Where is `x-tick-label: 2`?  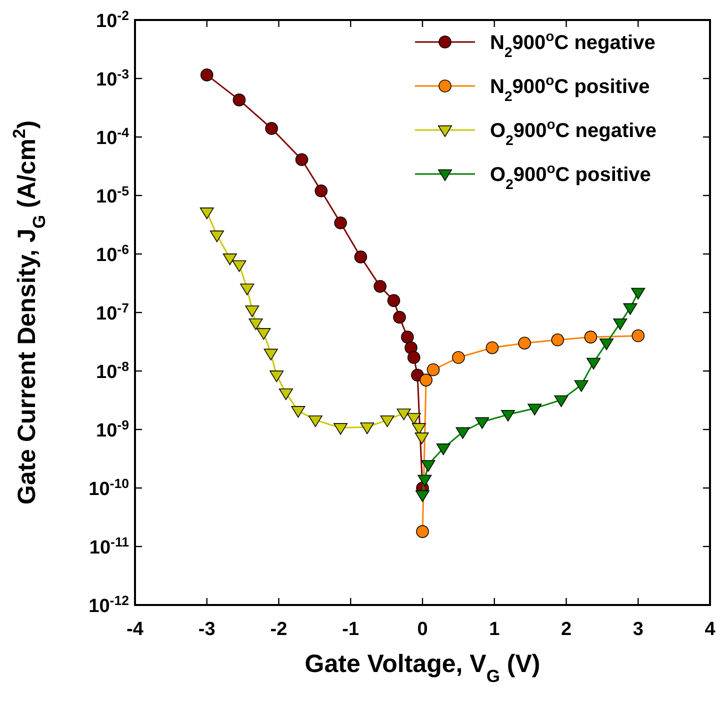
x-tick-label: 2 is located at coordinates (566, 629).